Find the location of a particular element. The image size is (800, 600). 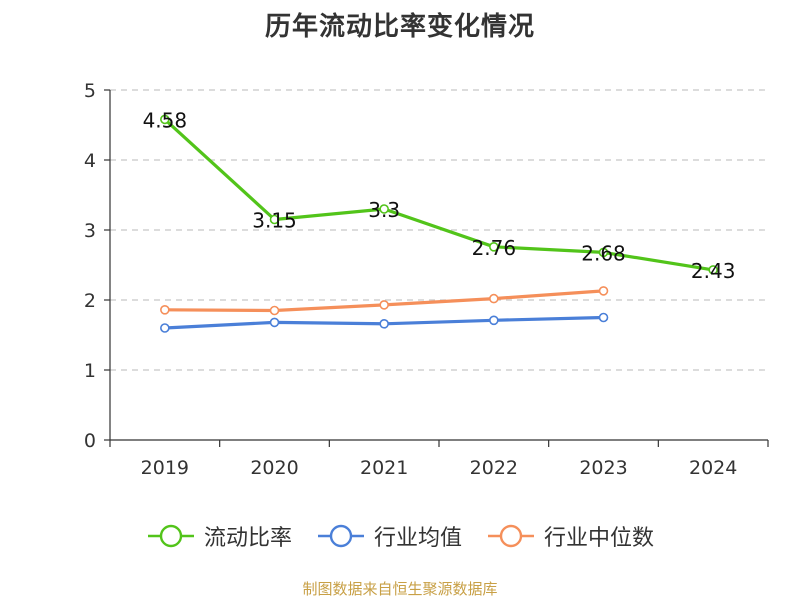

legend-label: 行业中位数 is located at coordinates (599, 538).